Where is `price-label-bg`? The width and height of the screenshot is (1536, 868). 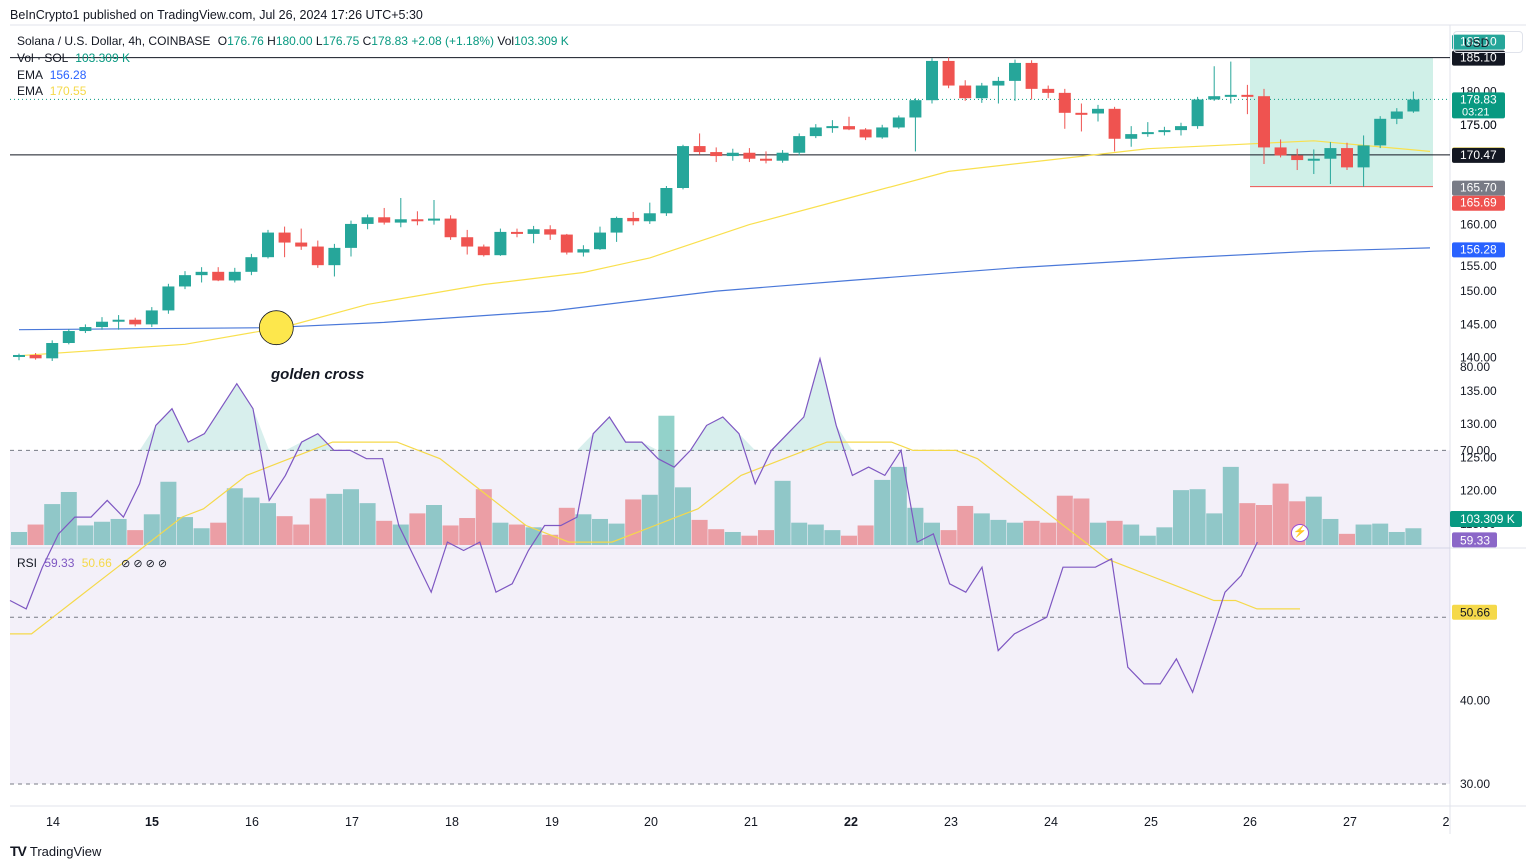
price-label-bg is located at coordinates (1478, 58).